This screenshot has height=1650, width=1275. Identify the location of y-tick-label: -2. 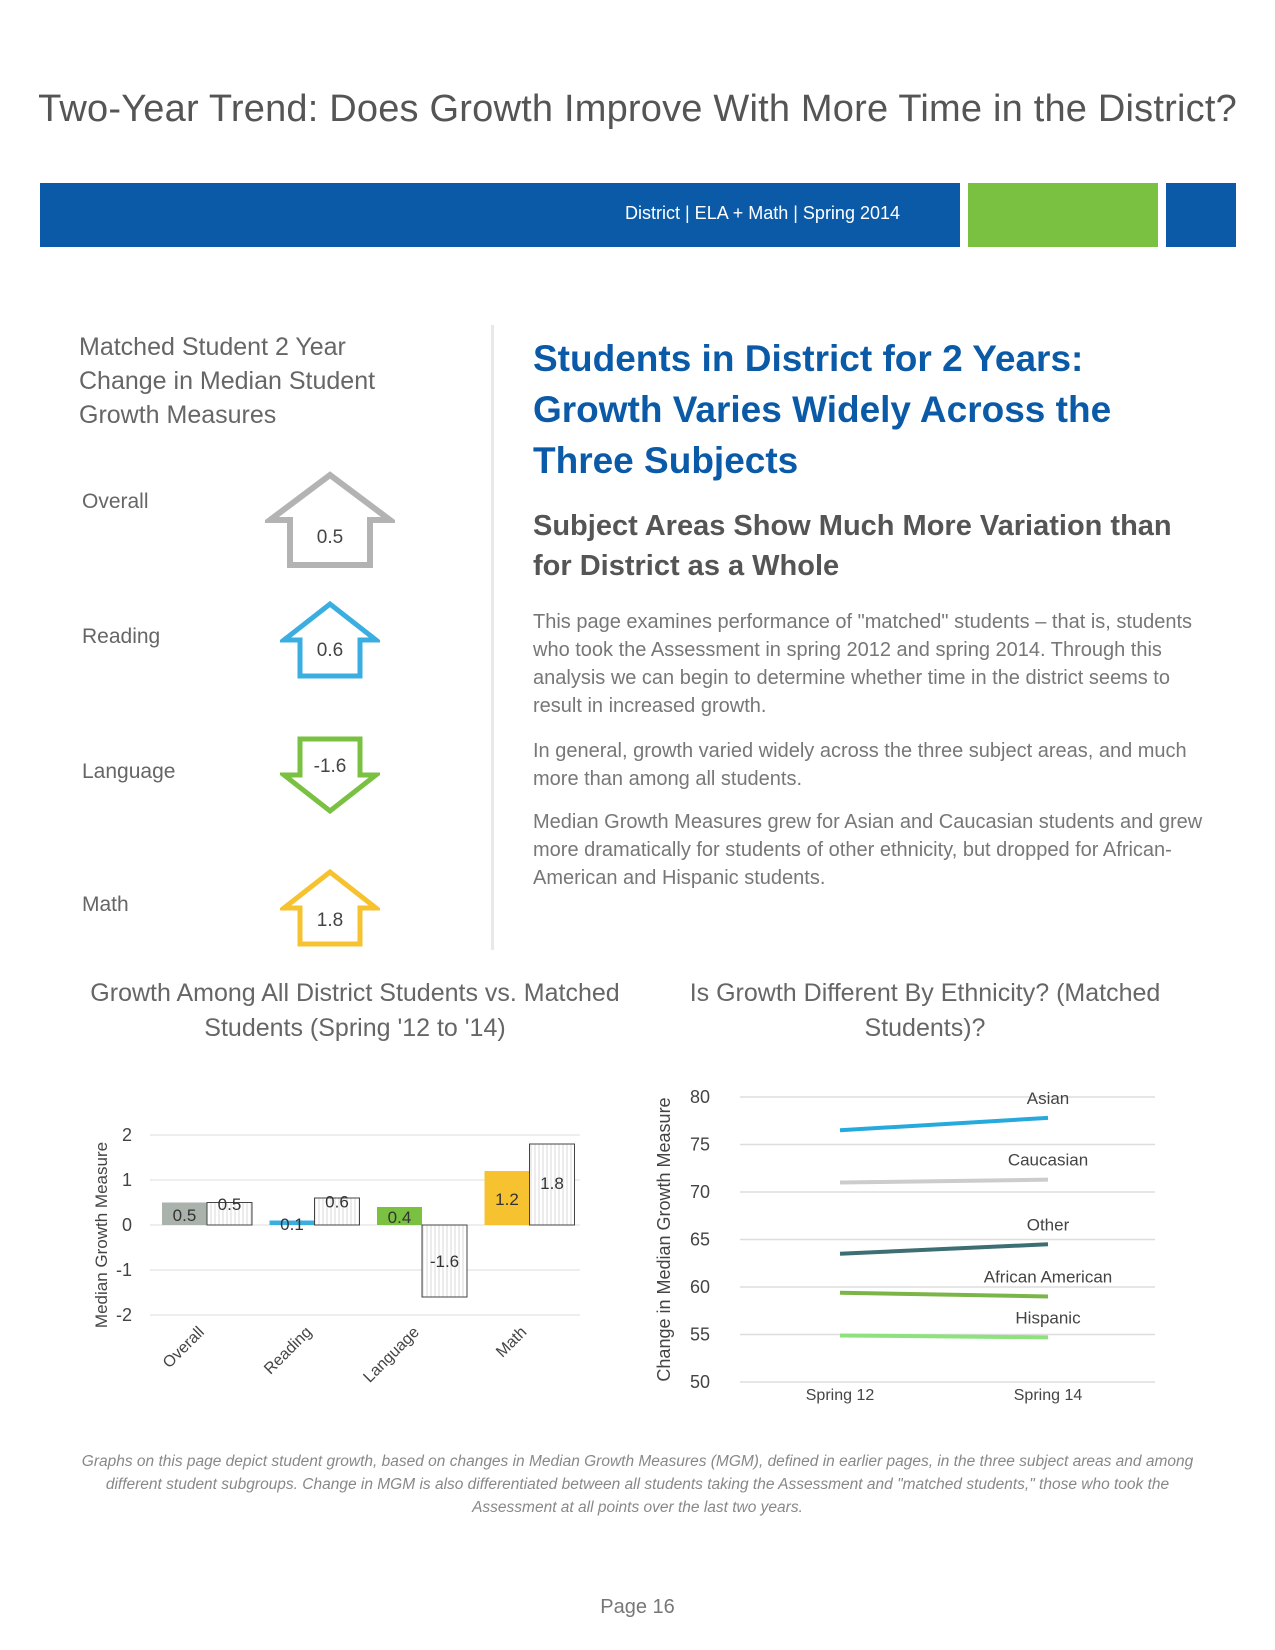
(124, 1315).